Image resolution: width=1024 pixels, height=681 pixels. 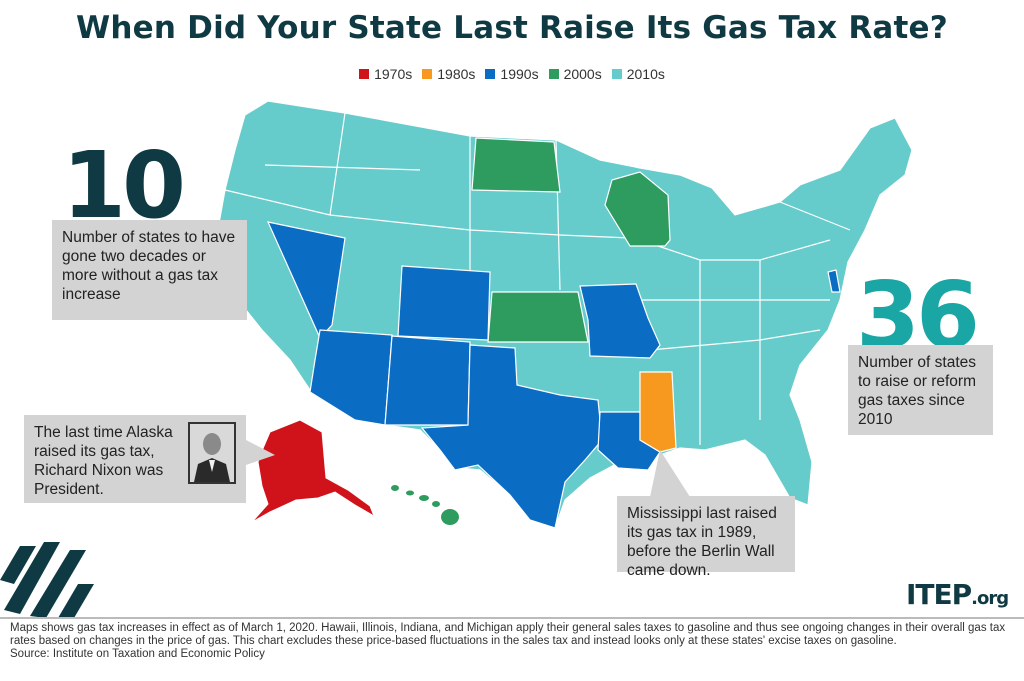 What do you see at coordinates (427, 380) in the screenshot?
I see `state-new-mexico` at bounding box center [427, 380].